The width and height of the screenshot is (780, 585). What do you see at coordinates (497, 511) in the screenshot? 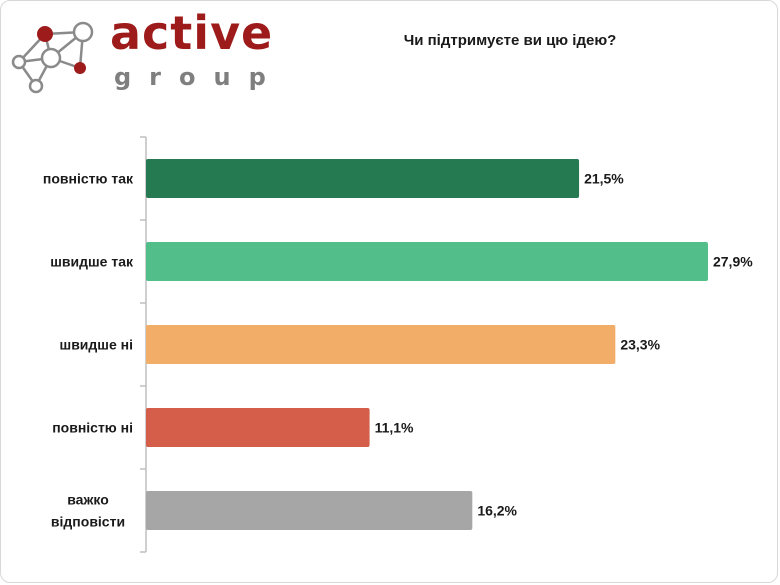
I see `data-label: 16,2%` at bounding box center [497, 511].